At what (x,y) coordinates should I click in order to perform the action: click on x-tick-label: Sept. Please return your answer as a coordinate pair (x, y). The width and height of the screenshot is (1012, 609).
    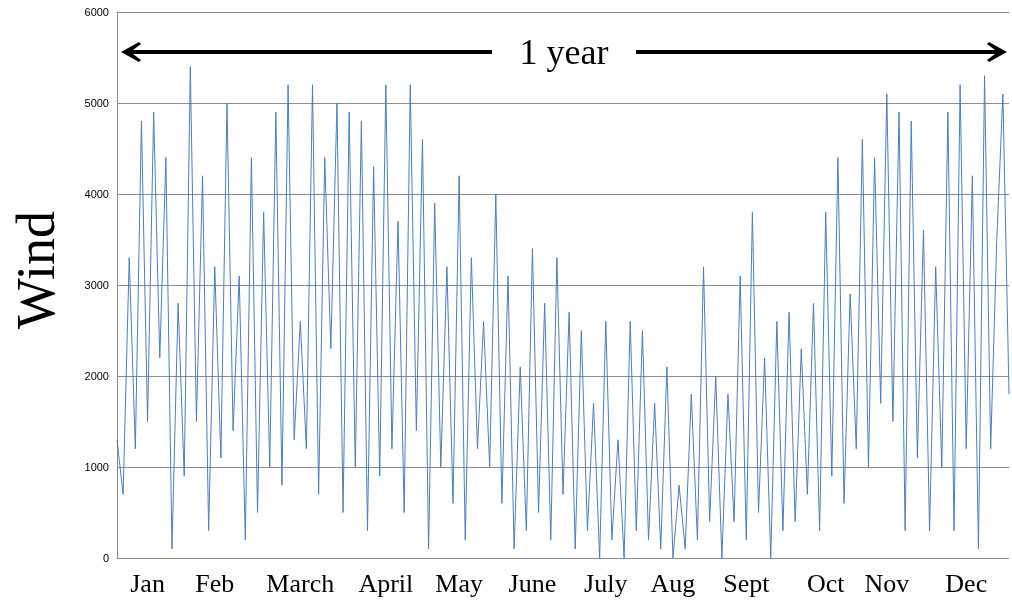
    Looking at the image, I should click on (747, 583).